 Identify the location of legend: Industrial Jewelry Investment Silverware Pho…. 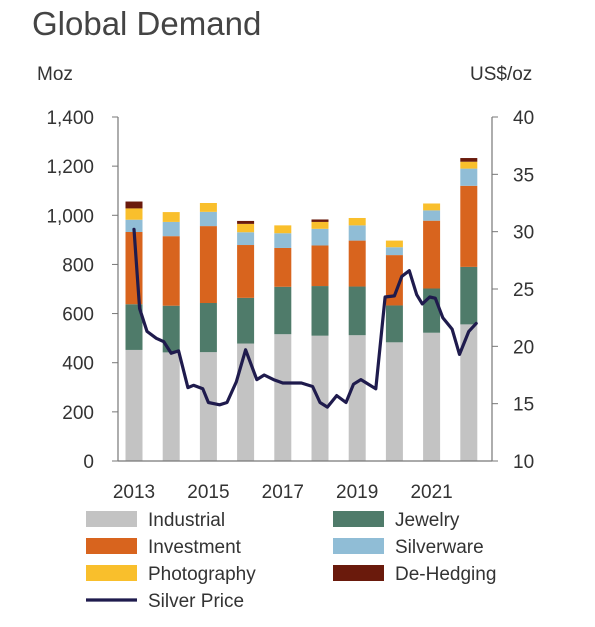
(291, 561).